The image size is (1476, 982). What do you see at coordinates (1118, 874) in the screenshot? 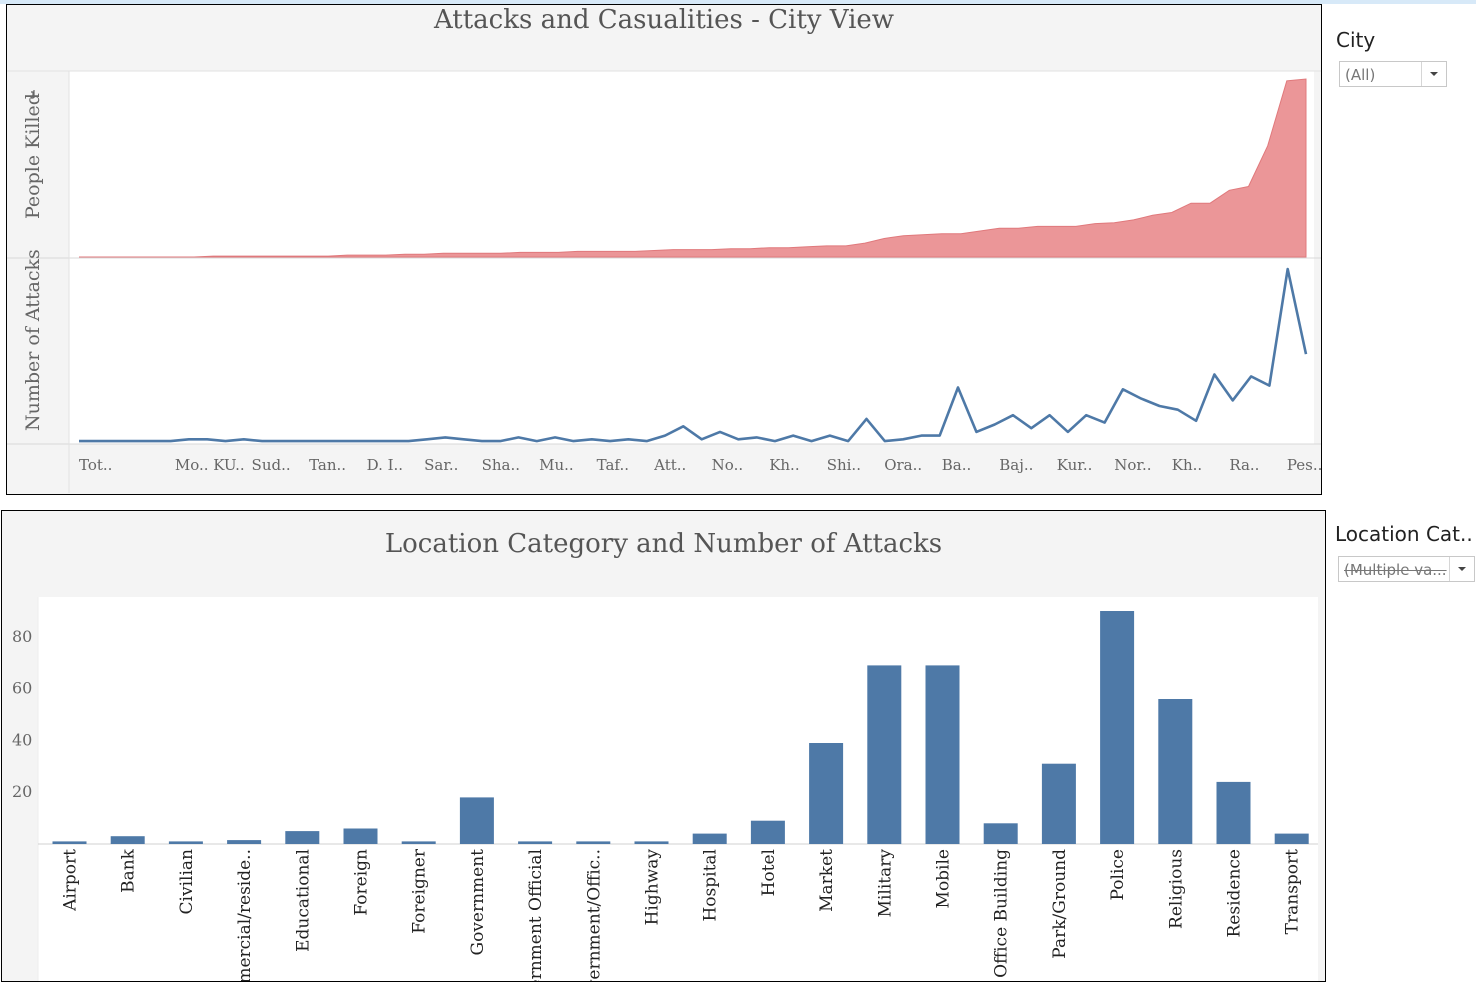
I see `category-label: Police` at bounding box center [1118, 874].